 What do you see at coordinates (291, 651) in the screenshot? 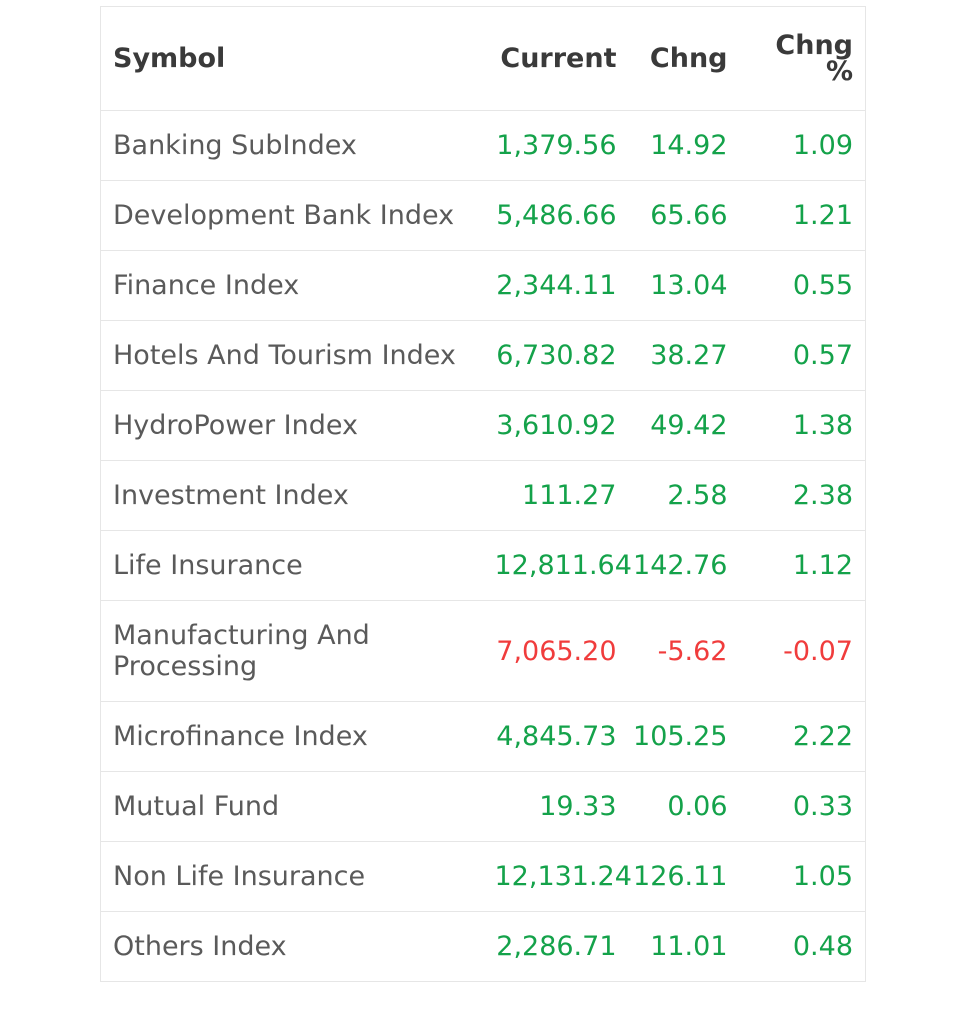
I see `symbol-cell: Manufacturing And Processing` at bounding box center [291, 651].